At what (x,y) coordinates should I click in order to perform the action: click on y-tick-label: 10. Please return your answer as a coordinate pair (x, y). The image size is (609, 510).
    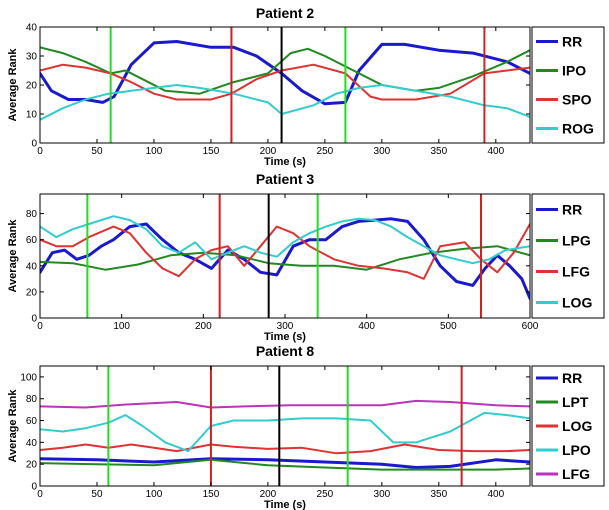
    Looking at the image, I should click on (32, 115).